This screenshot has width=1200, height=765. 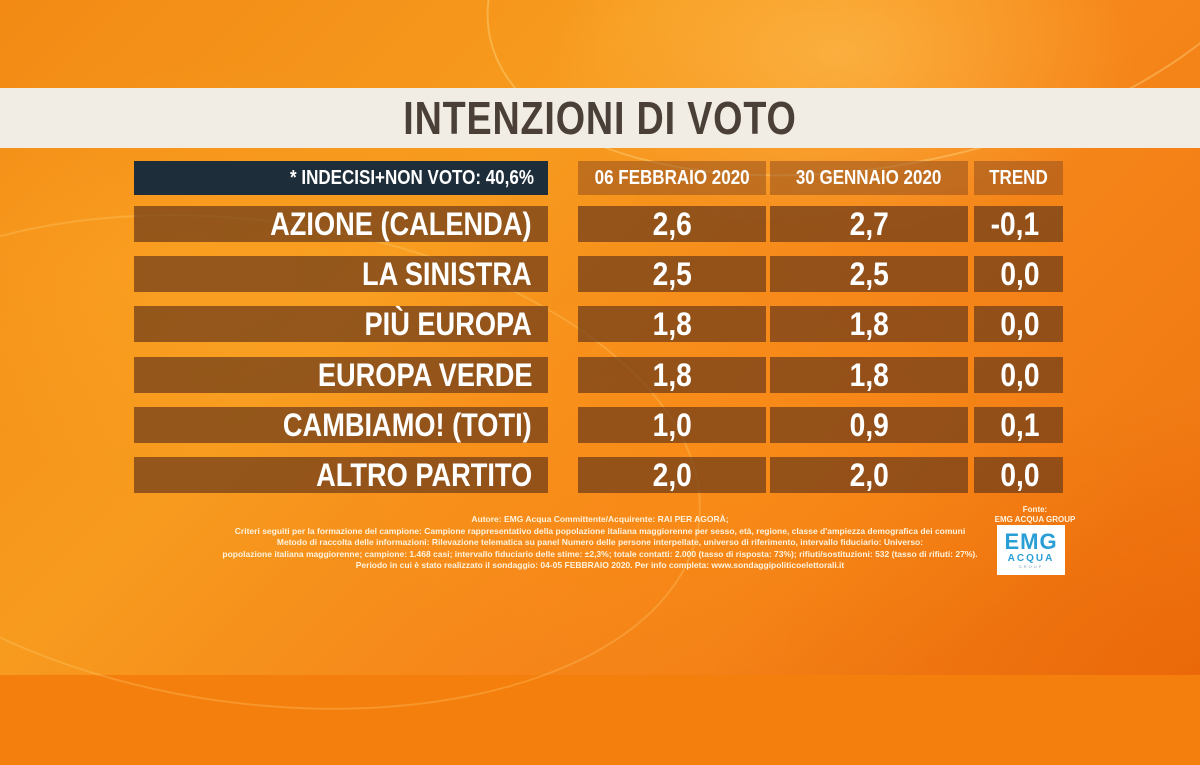 I want to click on party-name: CAMBIAMO! (TOTI), so click(x=341, y=425).